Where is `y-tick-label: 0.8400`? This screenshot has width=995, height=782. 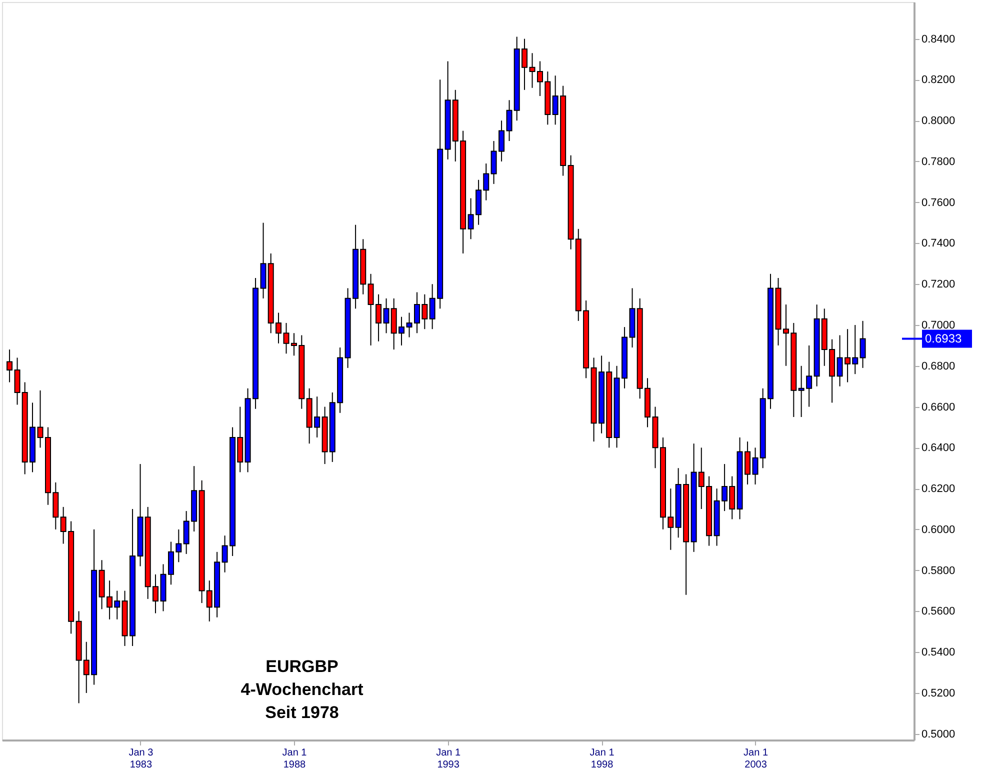
y-tick-label: 0.8400 is located at coordinates (939, 39).